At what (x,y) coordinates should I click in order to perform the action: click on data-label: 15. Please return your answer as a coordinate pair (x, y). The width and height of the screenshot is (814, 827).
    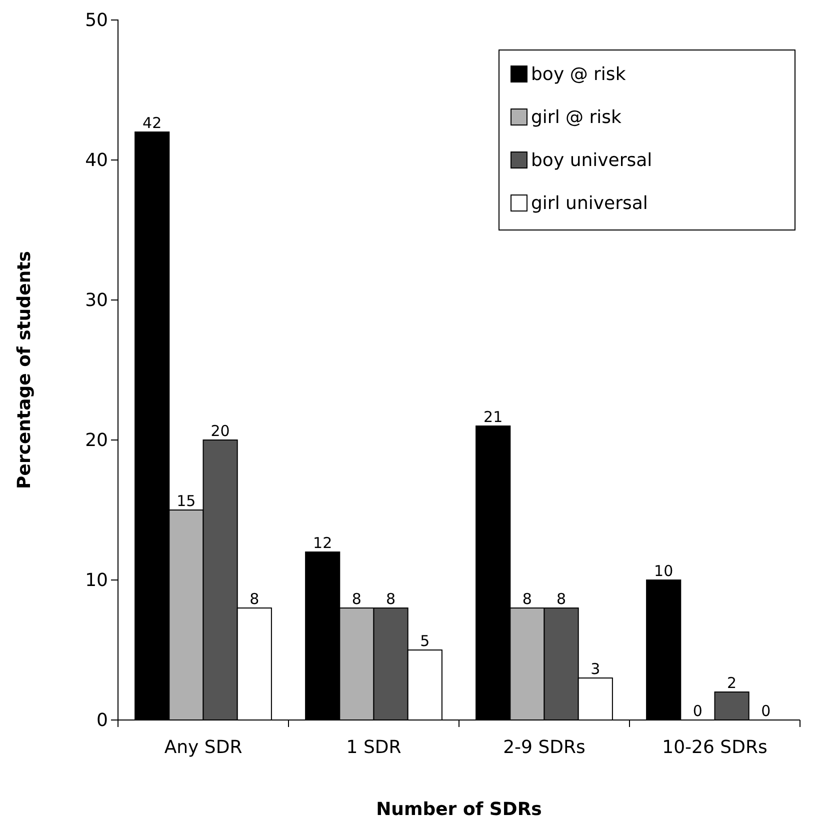
    Looking at the image, I should click on (186, 501).